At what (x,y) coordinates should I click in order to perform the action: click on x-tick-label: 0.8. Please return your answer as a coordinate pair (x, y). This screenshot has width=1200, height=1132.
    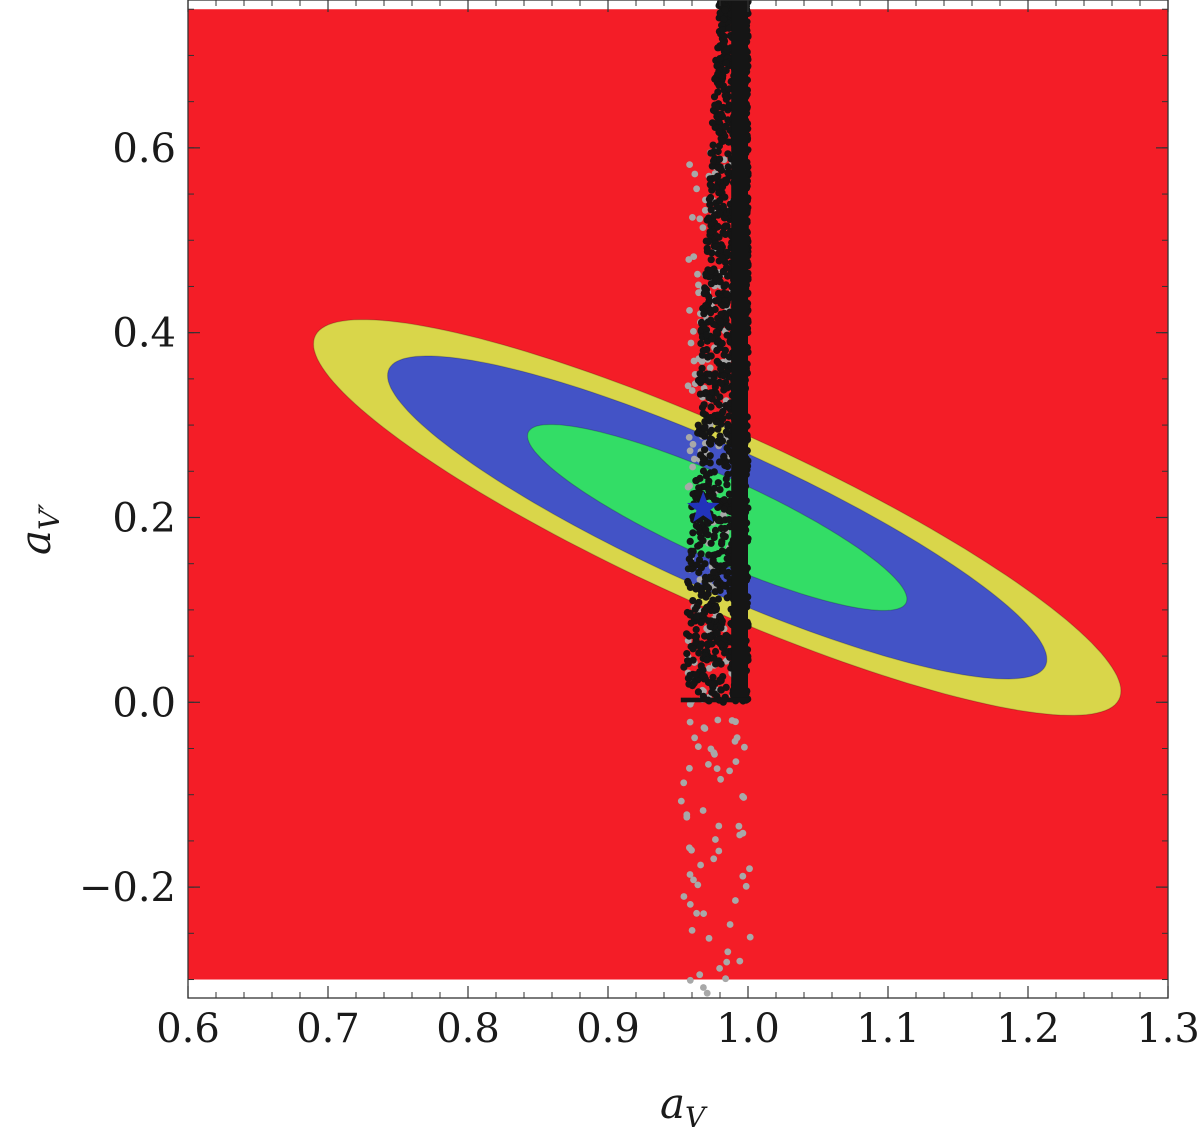
    Looking at the image, I should click on (468, 1029).